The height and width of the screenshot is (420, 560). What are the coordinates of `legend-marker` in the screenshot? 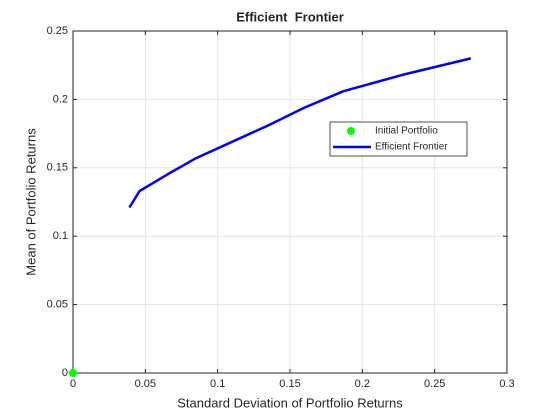 It's located at (351, 131).